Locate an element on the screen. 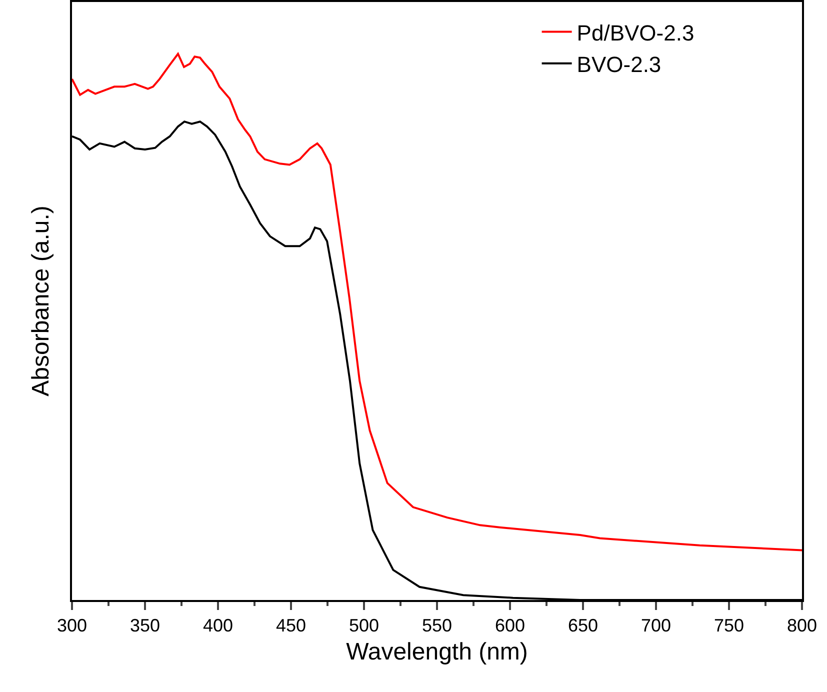  y-axis-title: Absorbance (a.u.) is located at coordinates (41, 301).